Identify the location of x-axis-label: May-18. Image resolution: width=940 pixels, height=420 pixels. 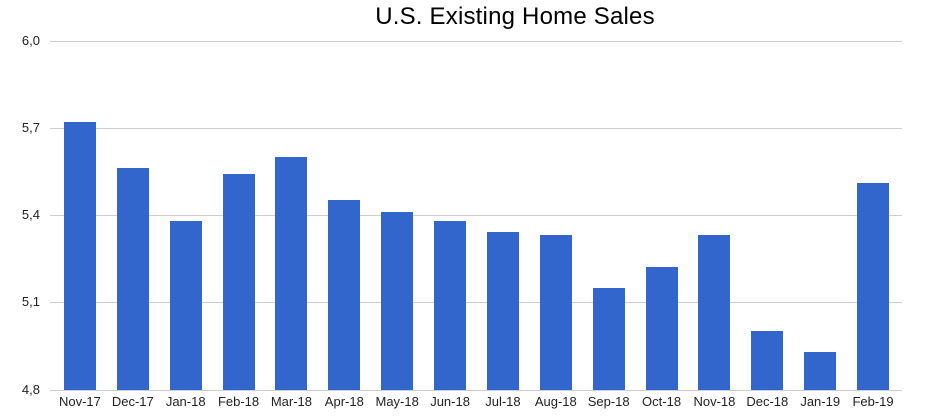
(397, 401).